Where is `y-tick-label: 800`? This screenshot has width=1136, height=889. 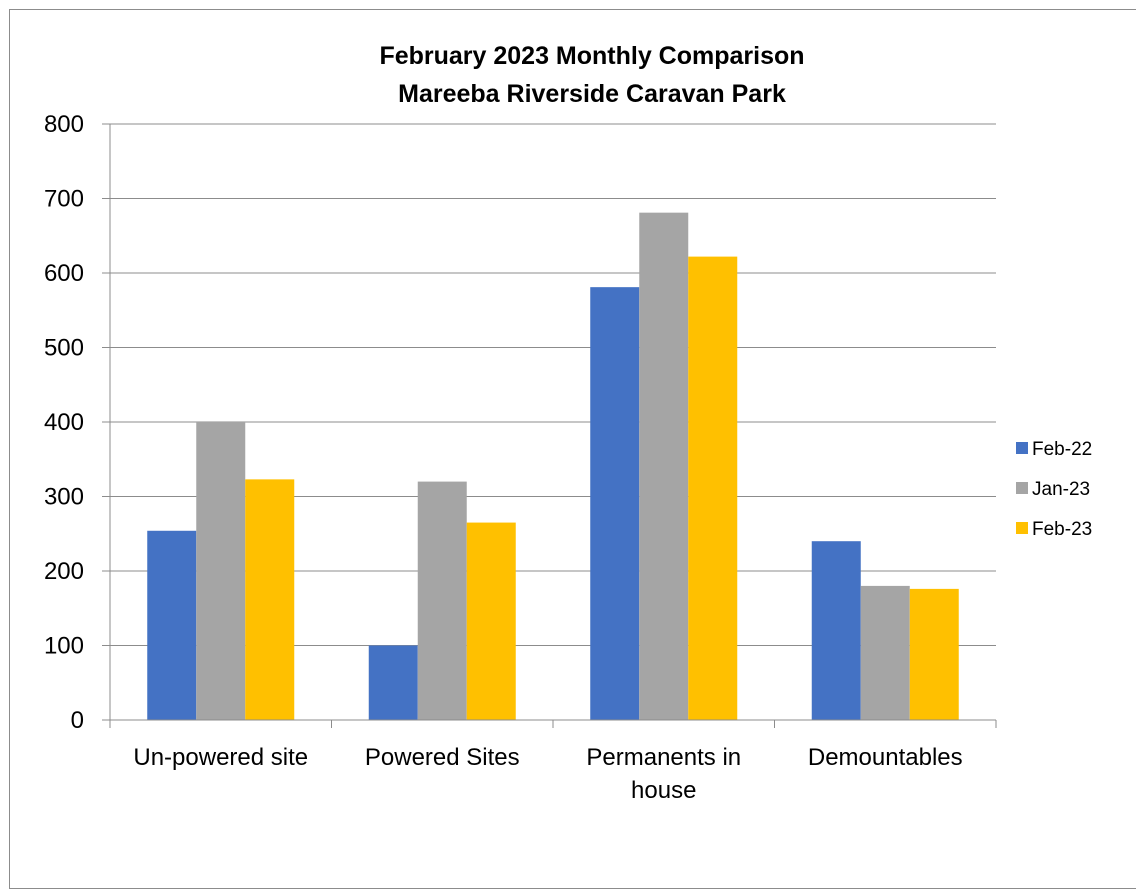 y-tick-label: 800 is located at coordinates (64, 124).